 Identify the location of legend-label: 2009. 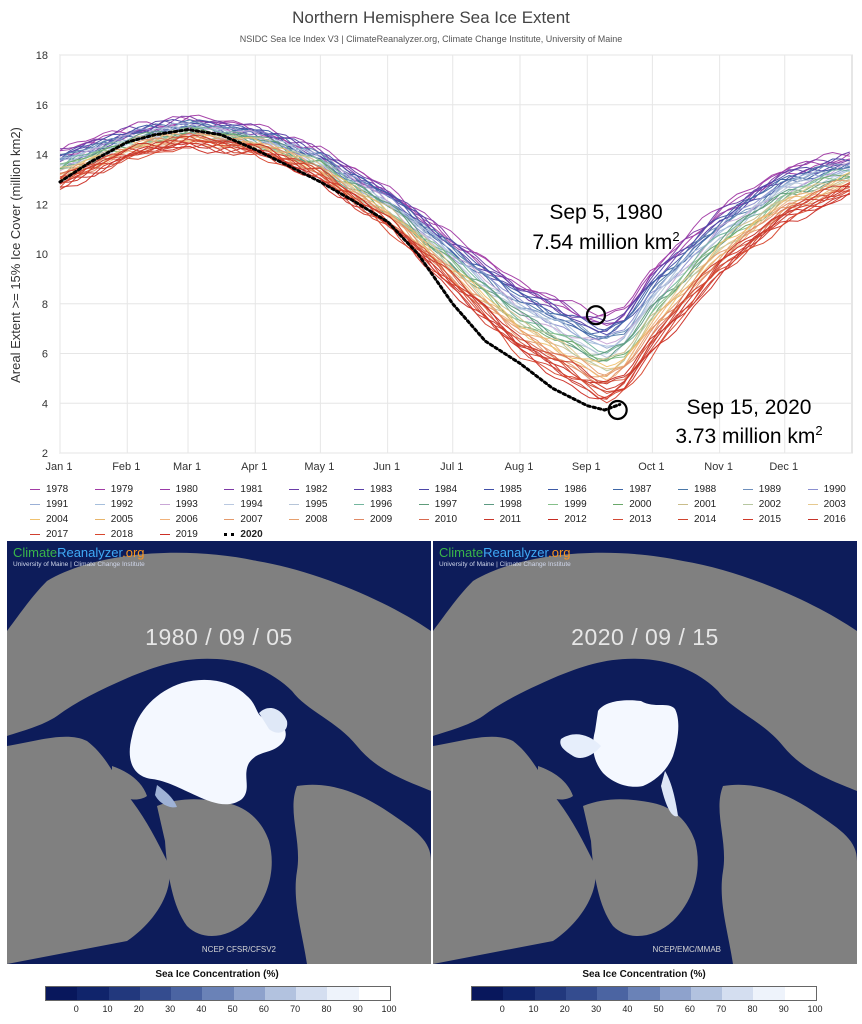
(381, 519).